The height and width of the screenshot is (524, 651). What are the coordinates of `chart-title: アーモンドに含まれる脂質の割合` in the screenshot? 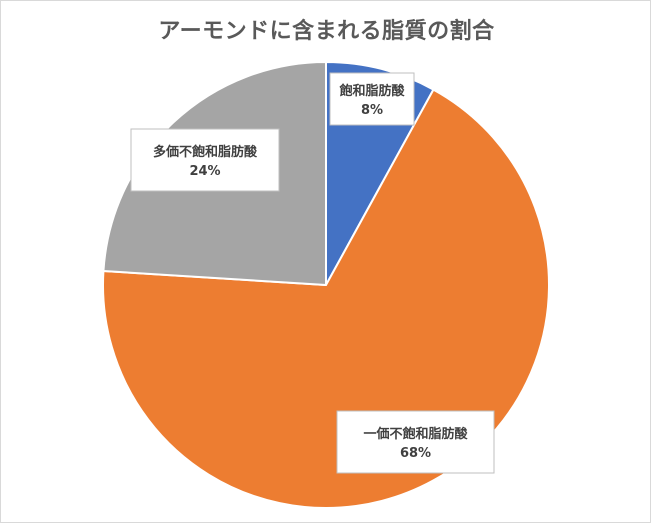 It's located at (326, 31).